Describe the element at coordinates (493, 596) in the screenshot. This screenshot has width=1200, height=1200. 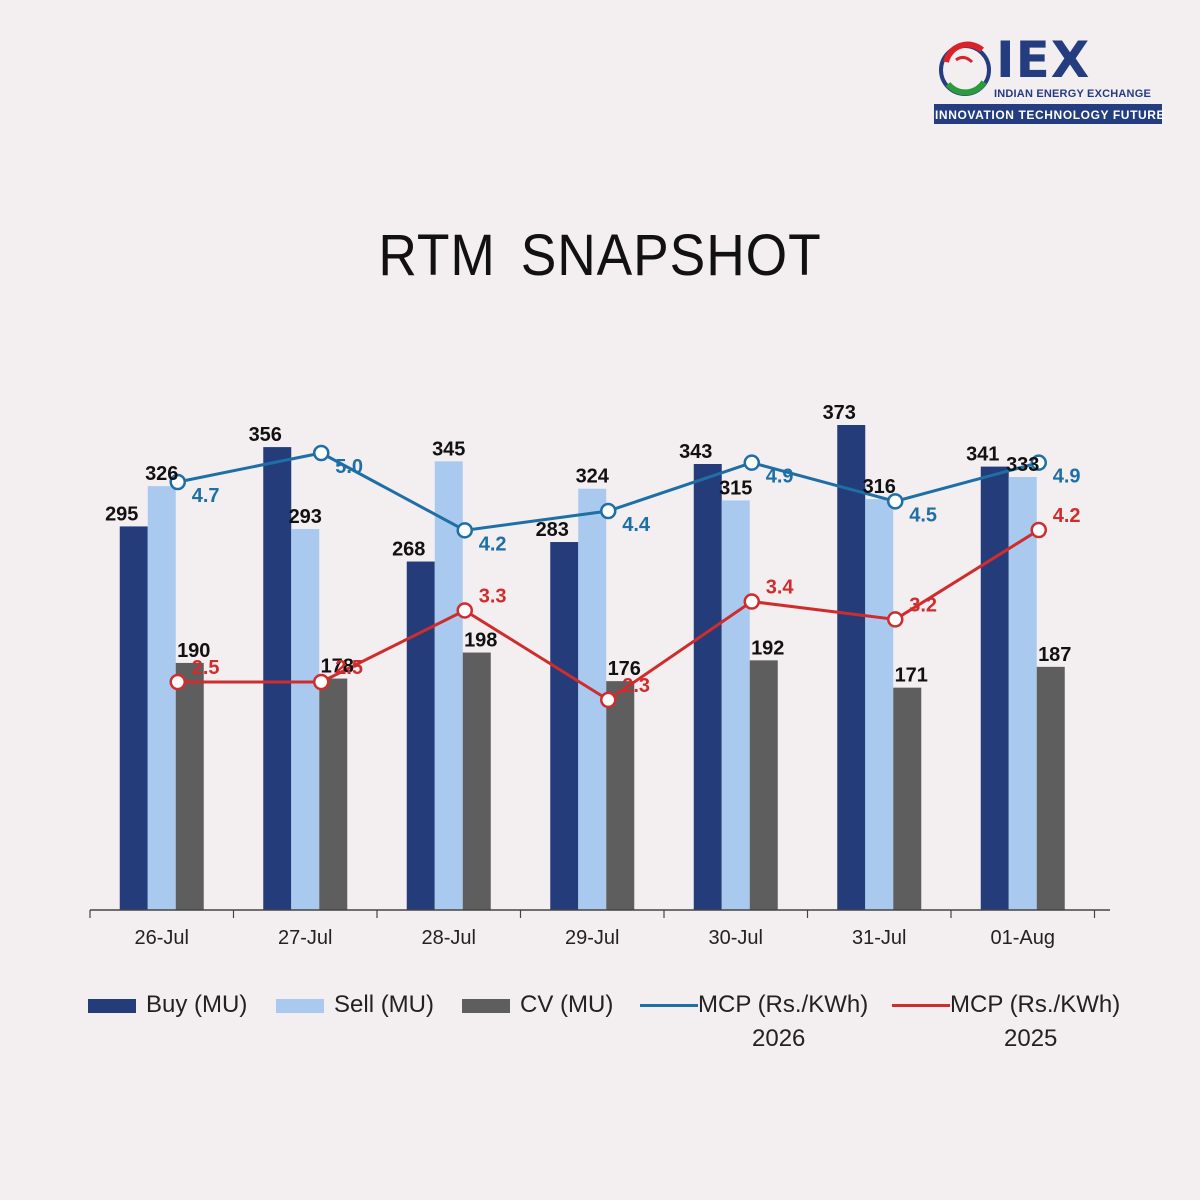
I see `mcp-2025-value-label: 3.3` at that location.